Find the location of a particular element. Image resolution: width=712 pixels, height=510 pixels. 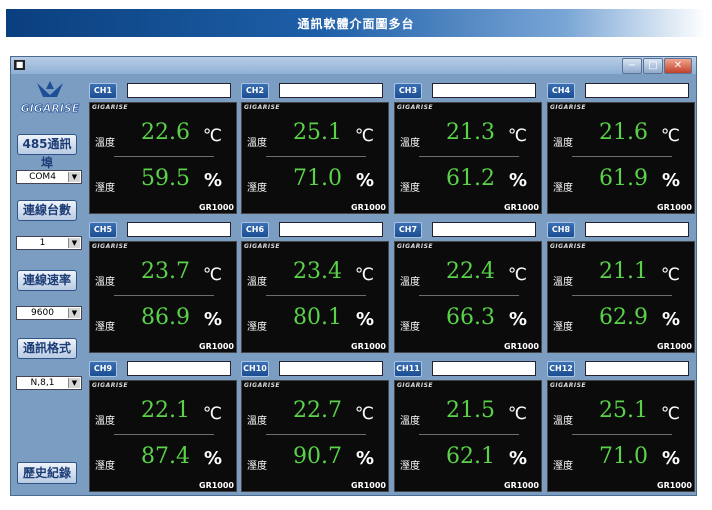

app-icon: ■ is located at coordinates (19, 65).